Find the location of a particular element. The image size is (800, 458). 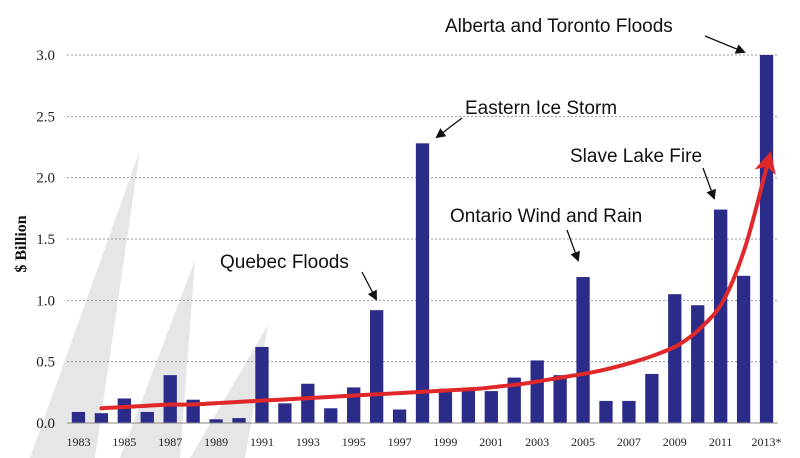

annotation-label: Slave Lake Fire is located at coordinates (636, 156).